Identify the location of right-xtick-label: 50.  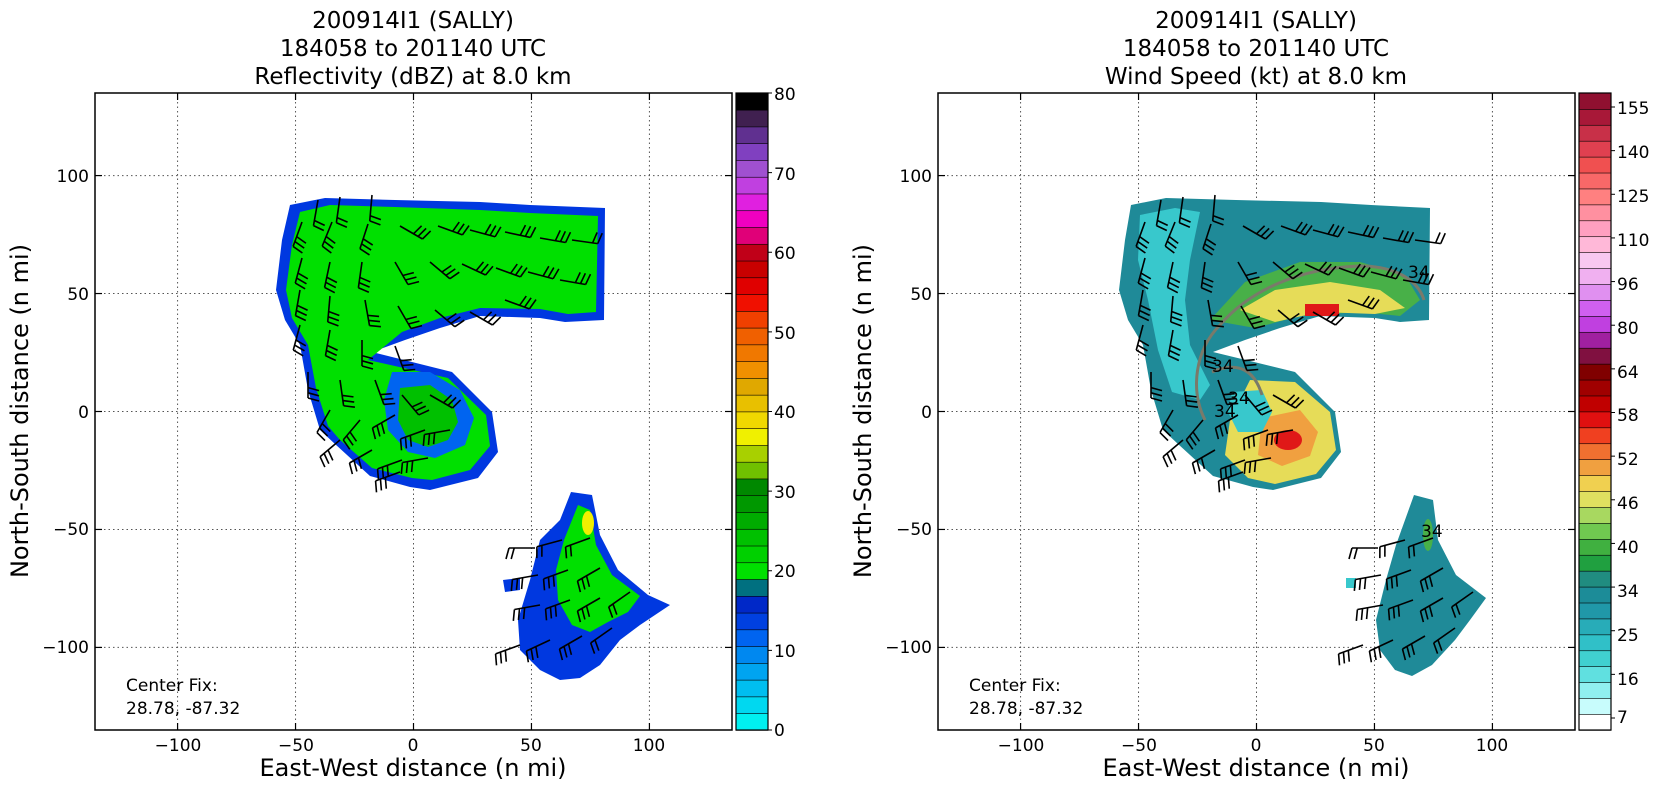
(1374, 746).